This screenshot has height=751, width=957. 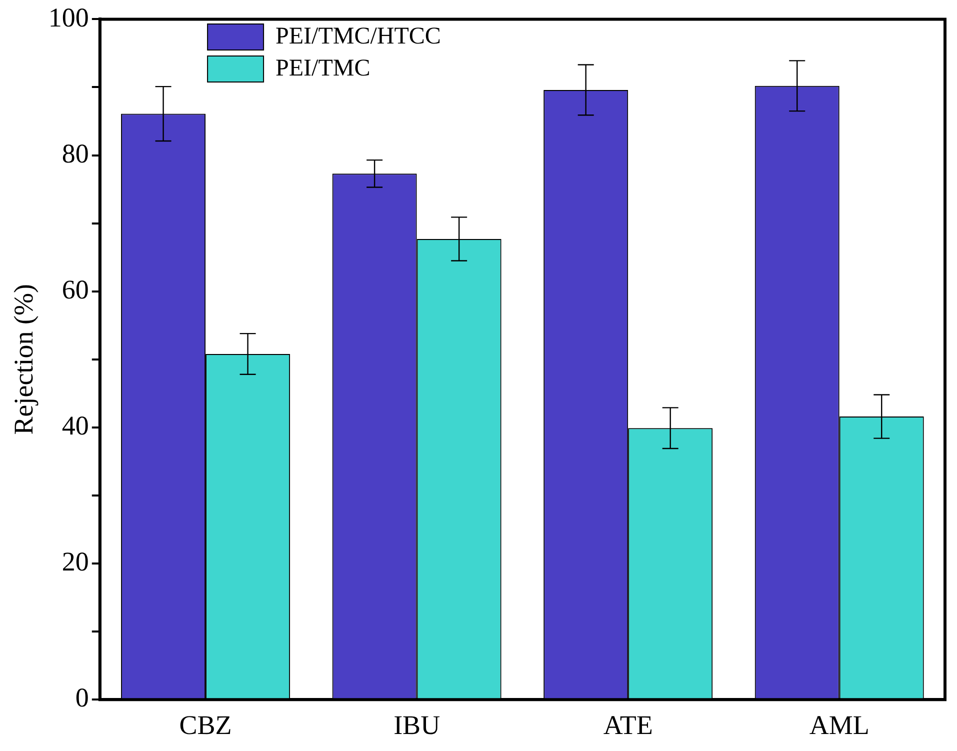 I want to click on y-tick-label: 60, so click(x=75, y=289).